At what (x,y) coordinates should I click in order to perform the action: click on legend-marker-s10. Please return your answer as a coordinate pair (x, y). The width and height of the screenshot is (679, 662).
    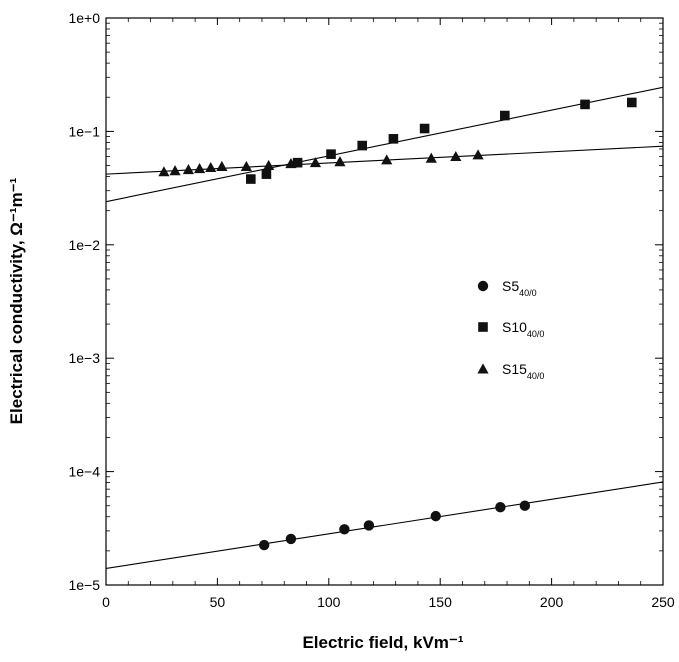
    Looking at the image, I should click on (483, 327).